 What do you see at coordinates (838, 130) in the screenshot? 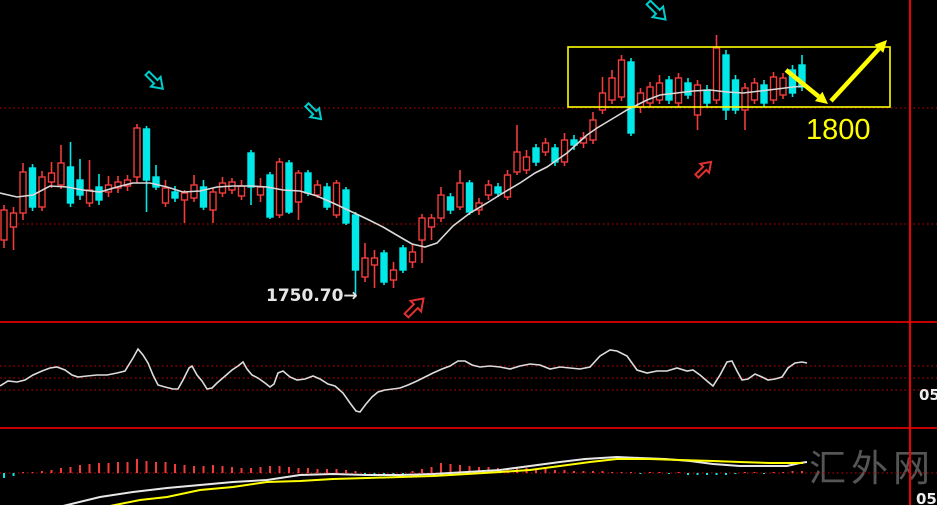
I see `resistance-level-label: 1800` at bounding box center [838, 130].